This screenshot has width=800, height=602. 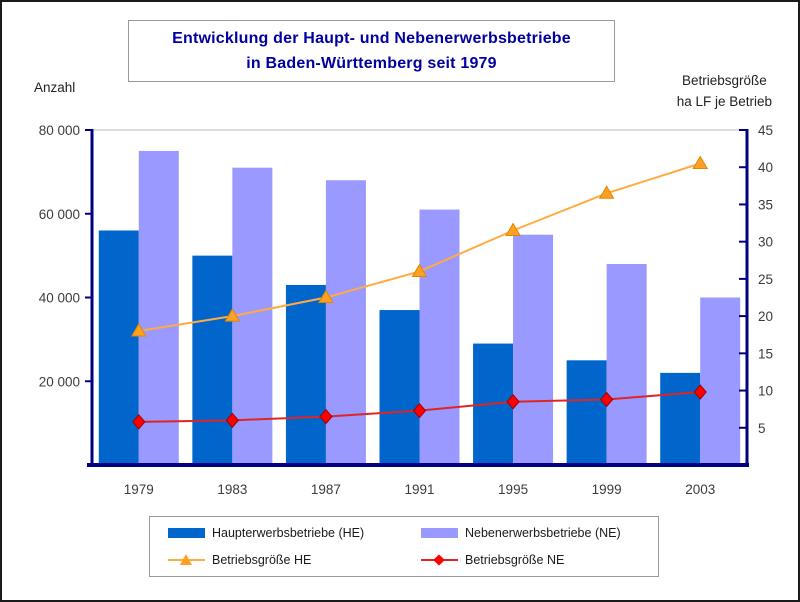 What do you see at coordinates (305, 374) in the screenshot?
I see `bar-he-1987` at bounding box center [305, 374].